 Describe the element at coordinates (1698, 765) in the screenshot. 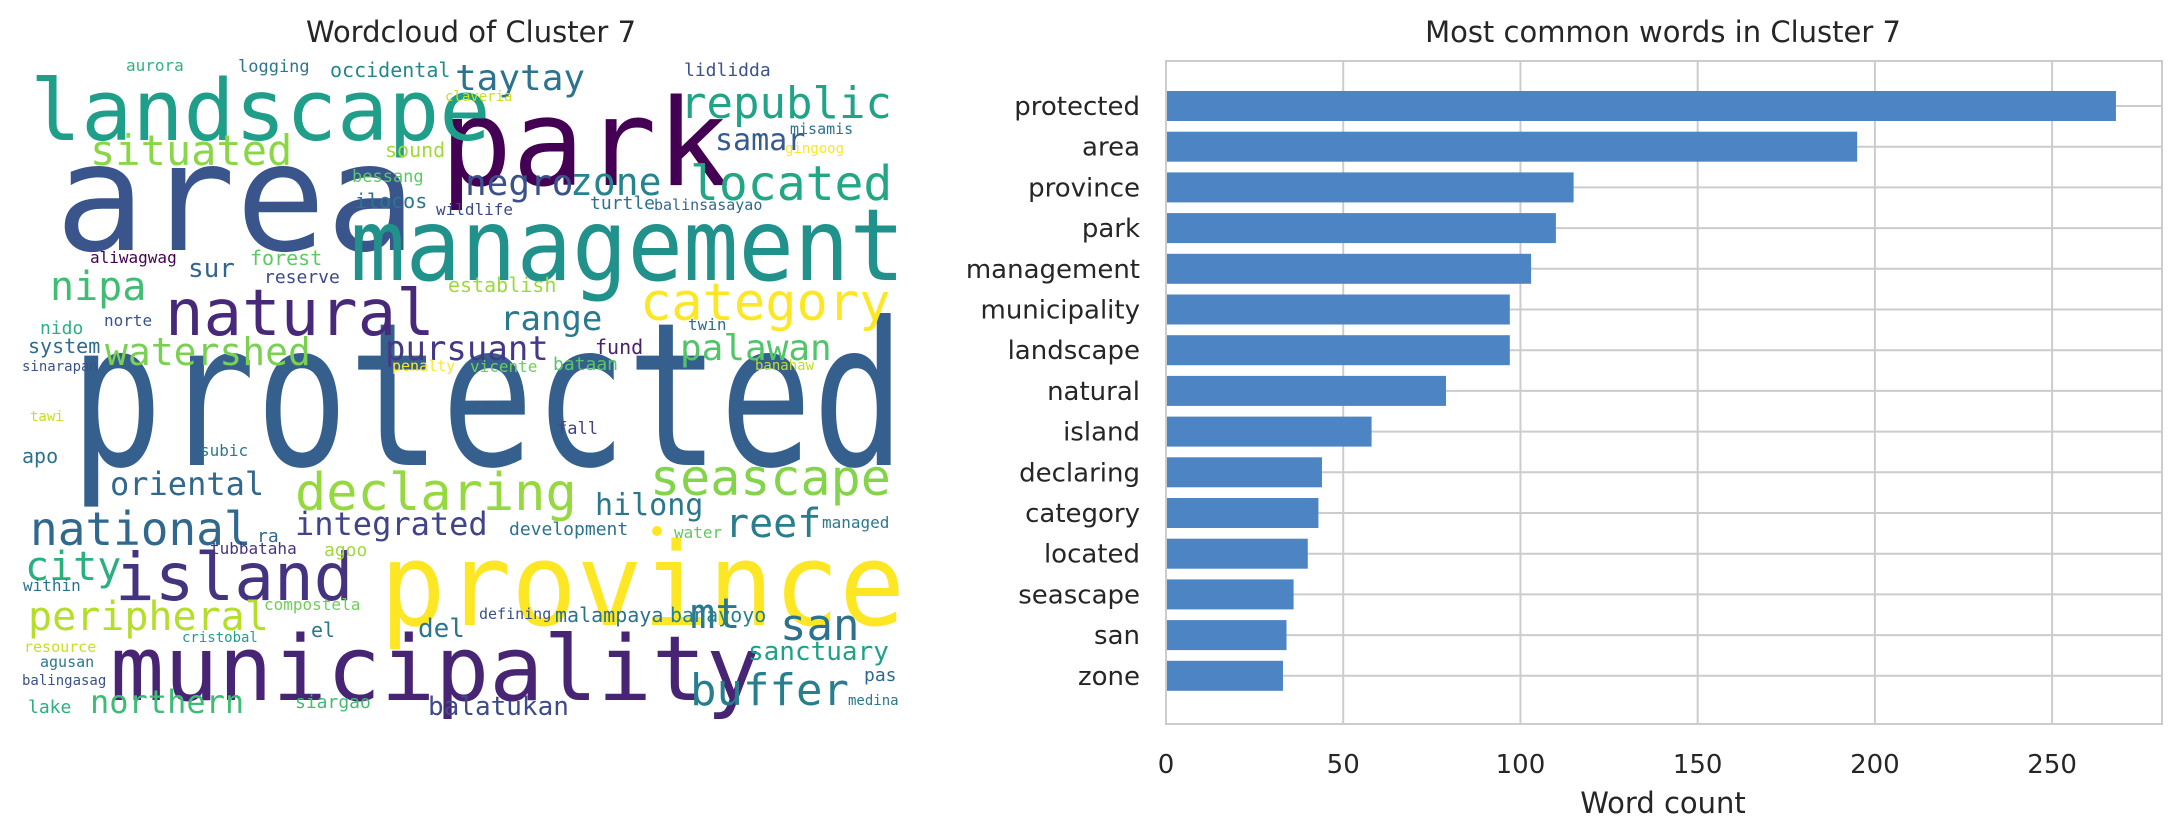

I see `x-tick-label: 150` at that location.